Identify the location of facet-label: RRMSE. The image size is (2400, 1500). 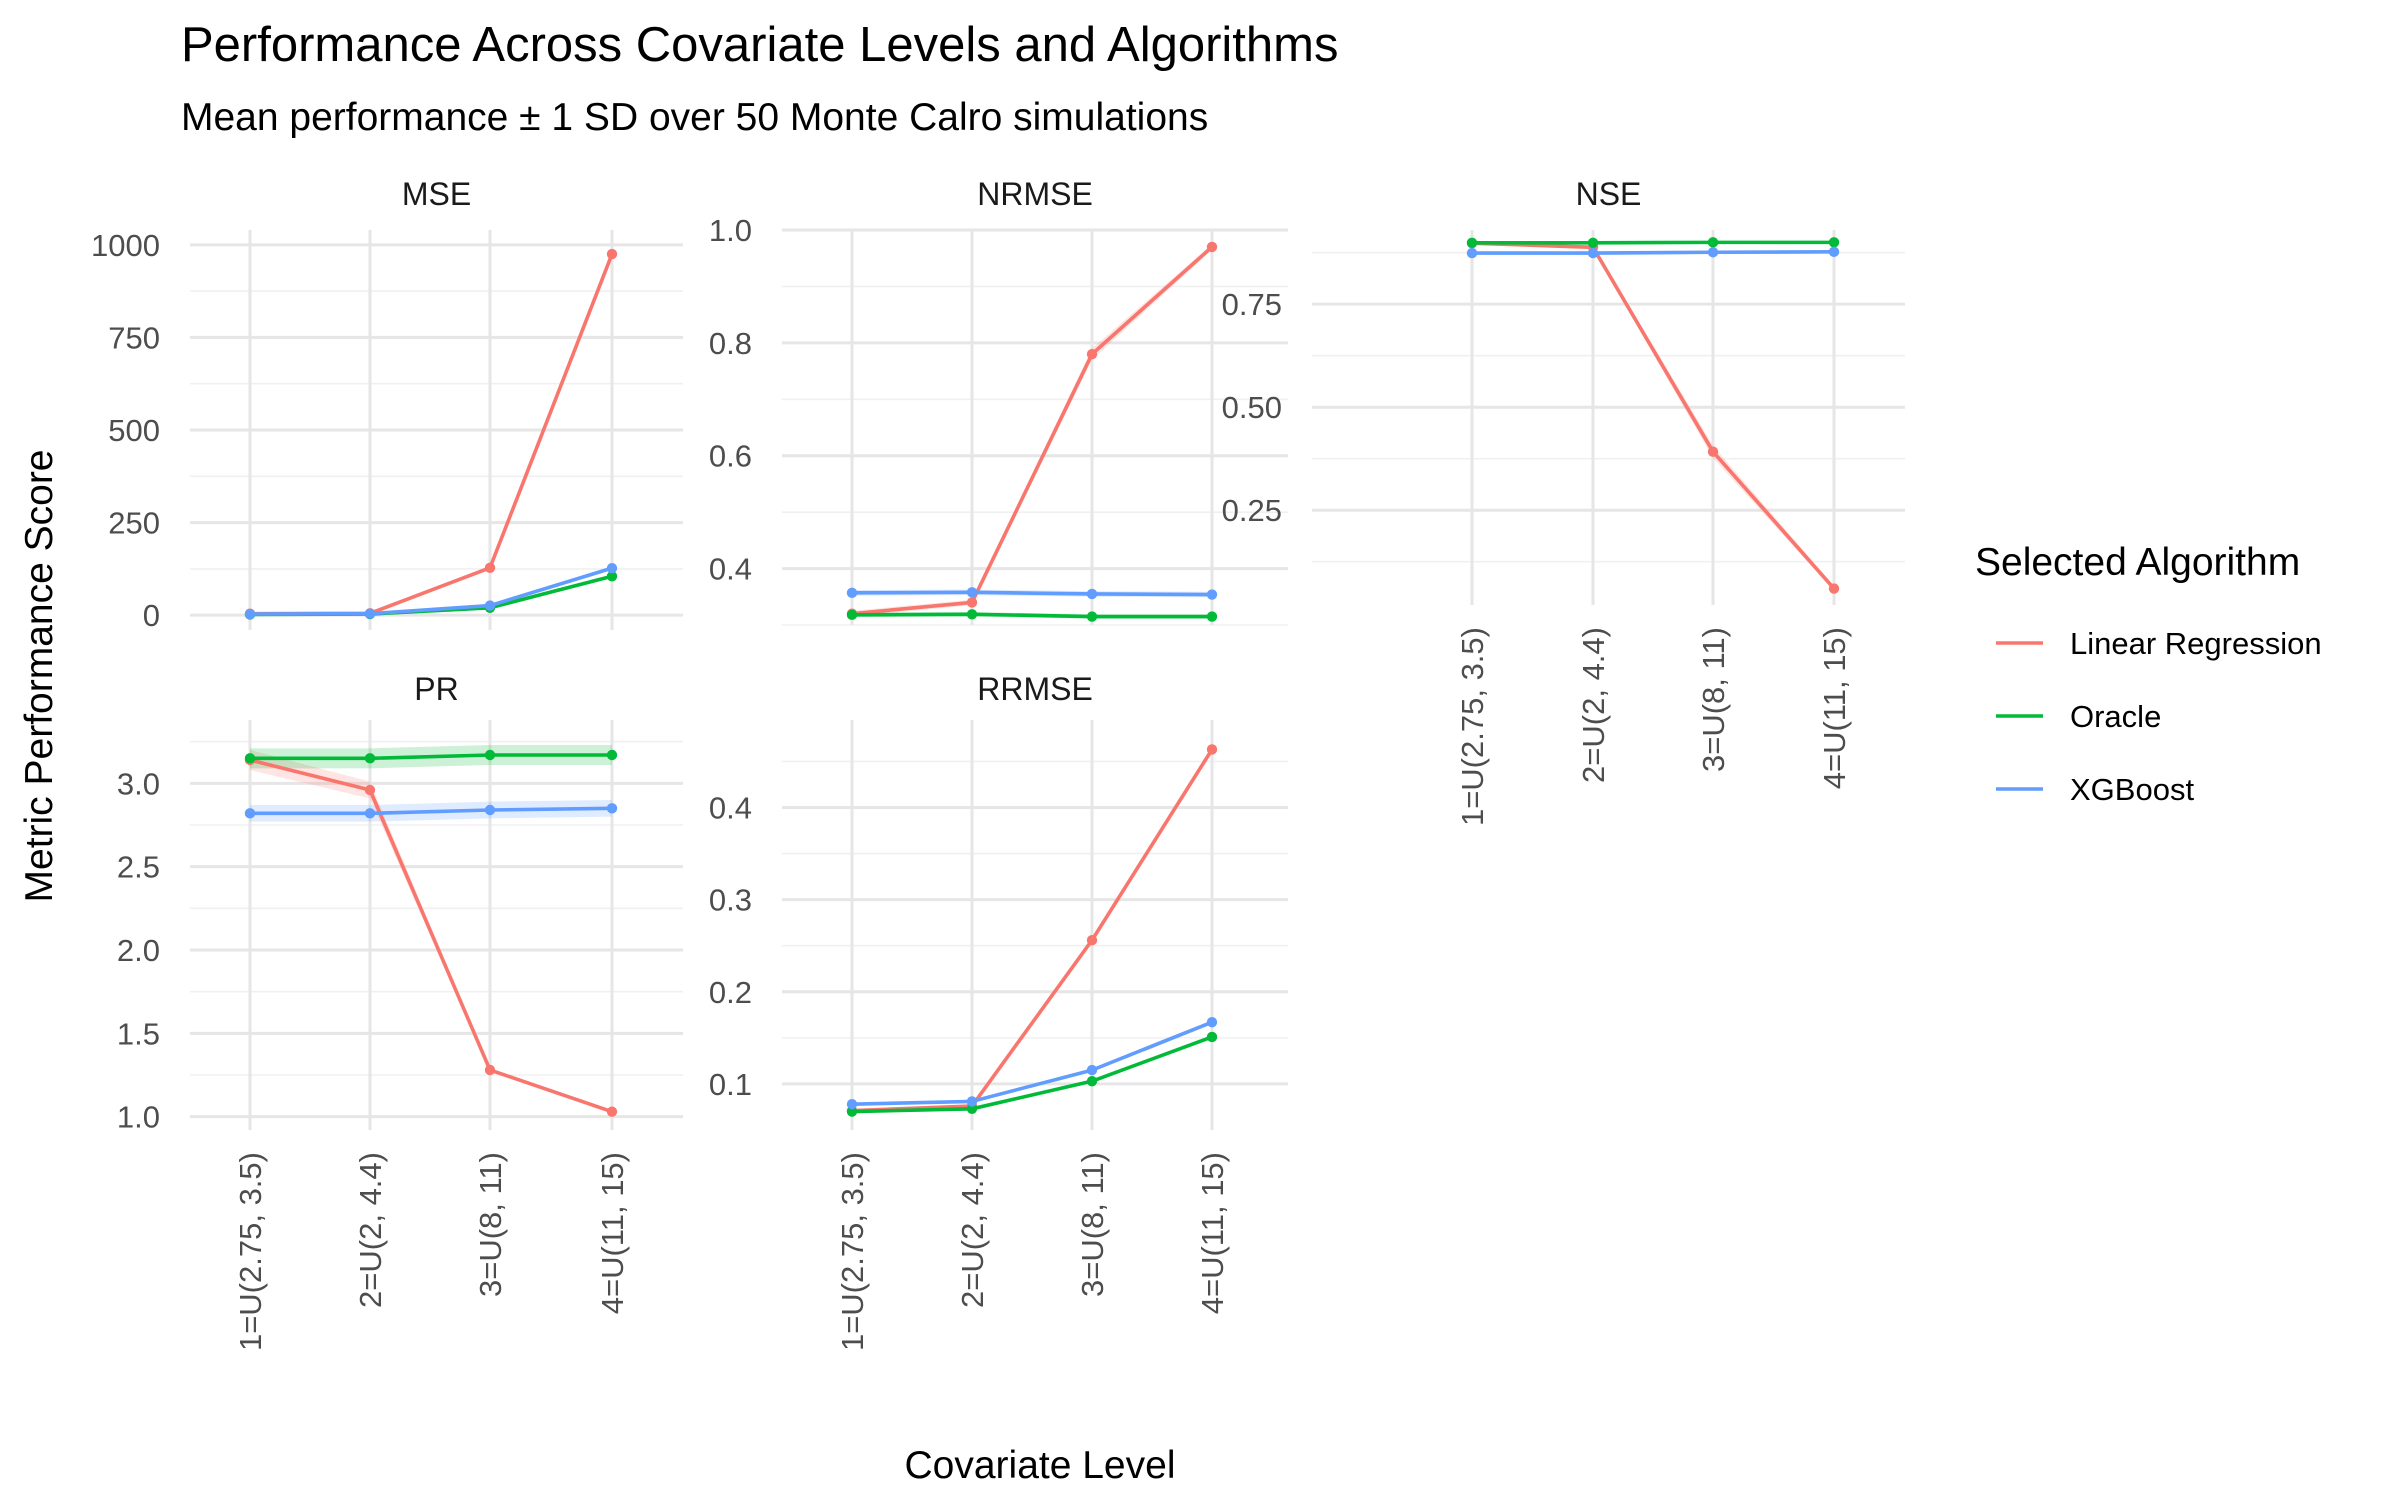
(1035, 689).